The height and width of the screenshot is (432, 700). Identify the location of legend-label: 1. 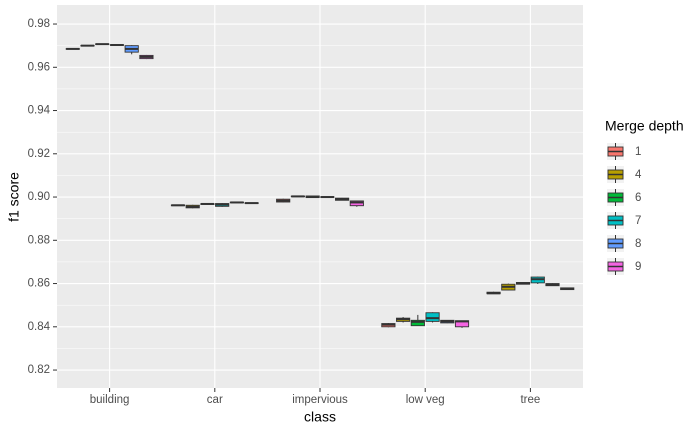
(638, 152).